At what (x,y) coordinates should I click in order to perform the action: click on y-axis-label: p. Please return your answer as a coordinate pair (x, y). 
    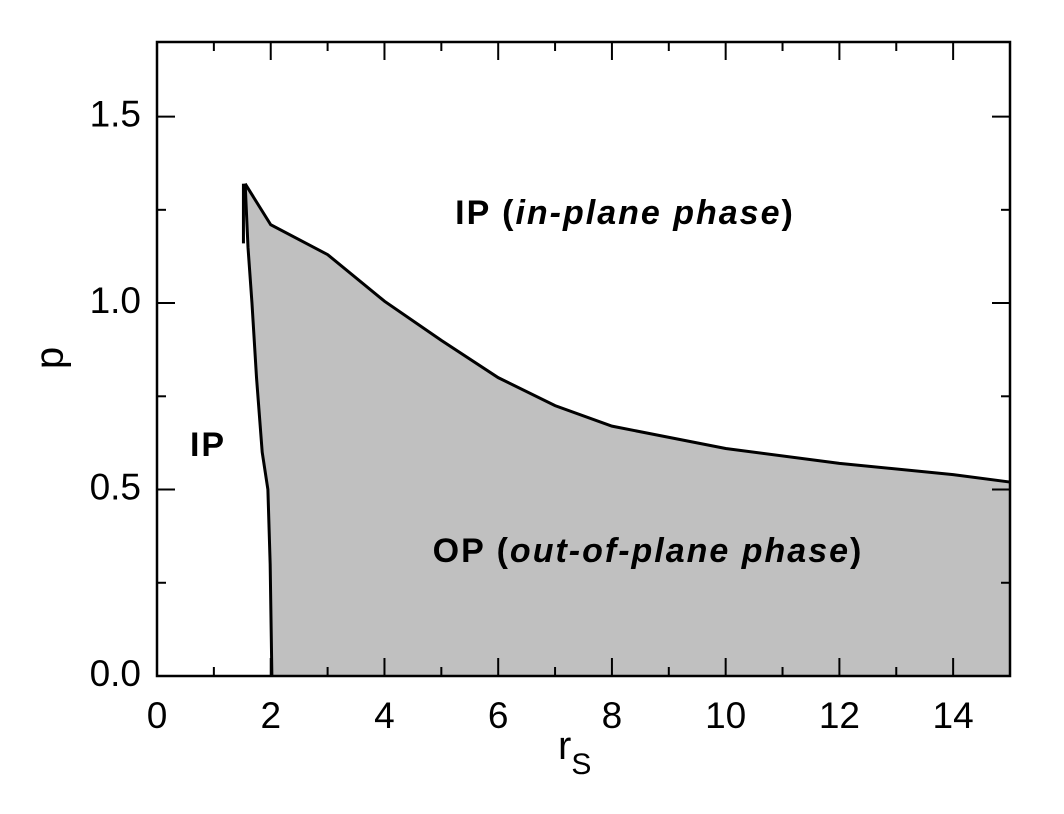
    Looking at the image, I should click on (50, 358).